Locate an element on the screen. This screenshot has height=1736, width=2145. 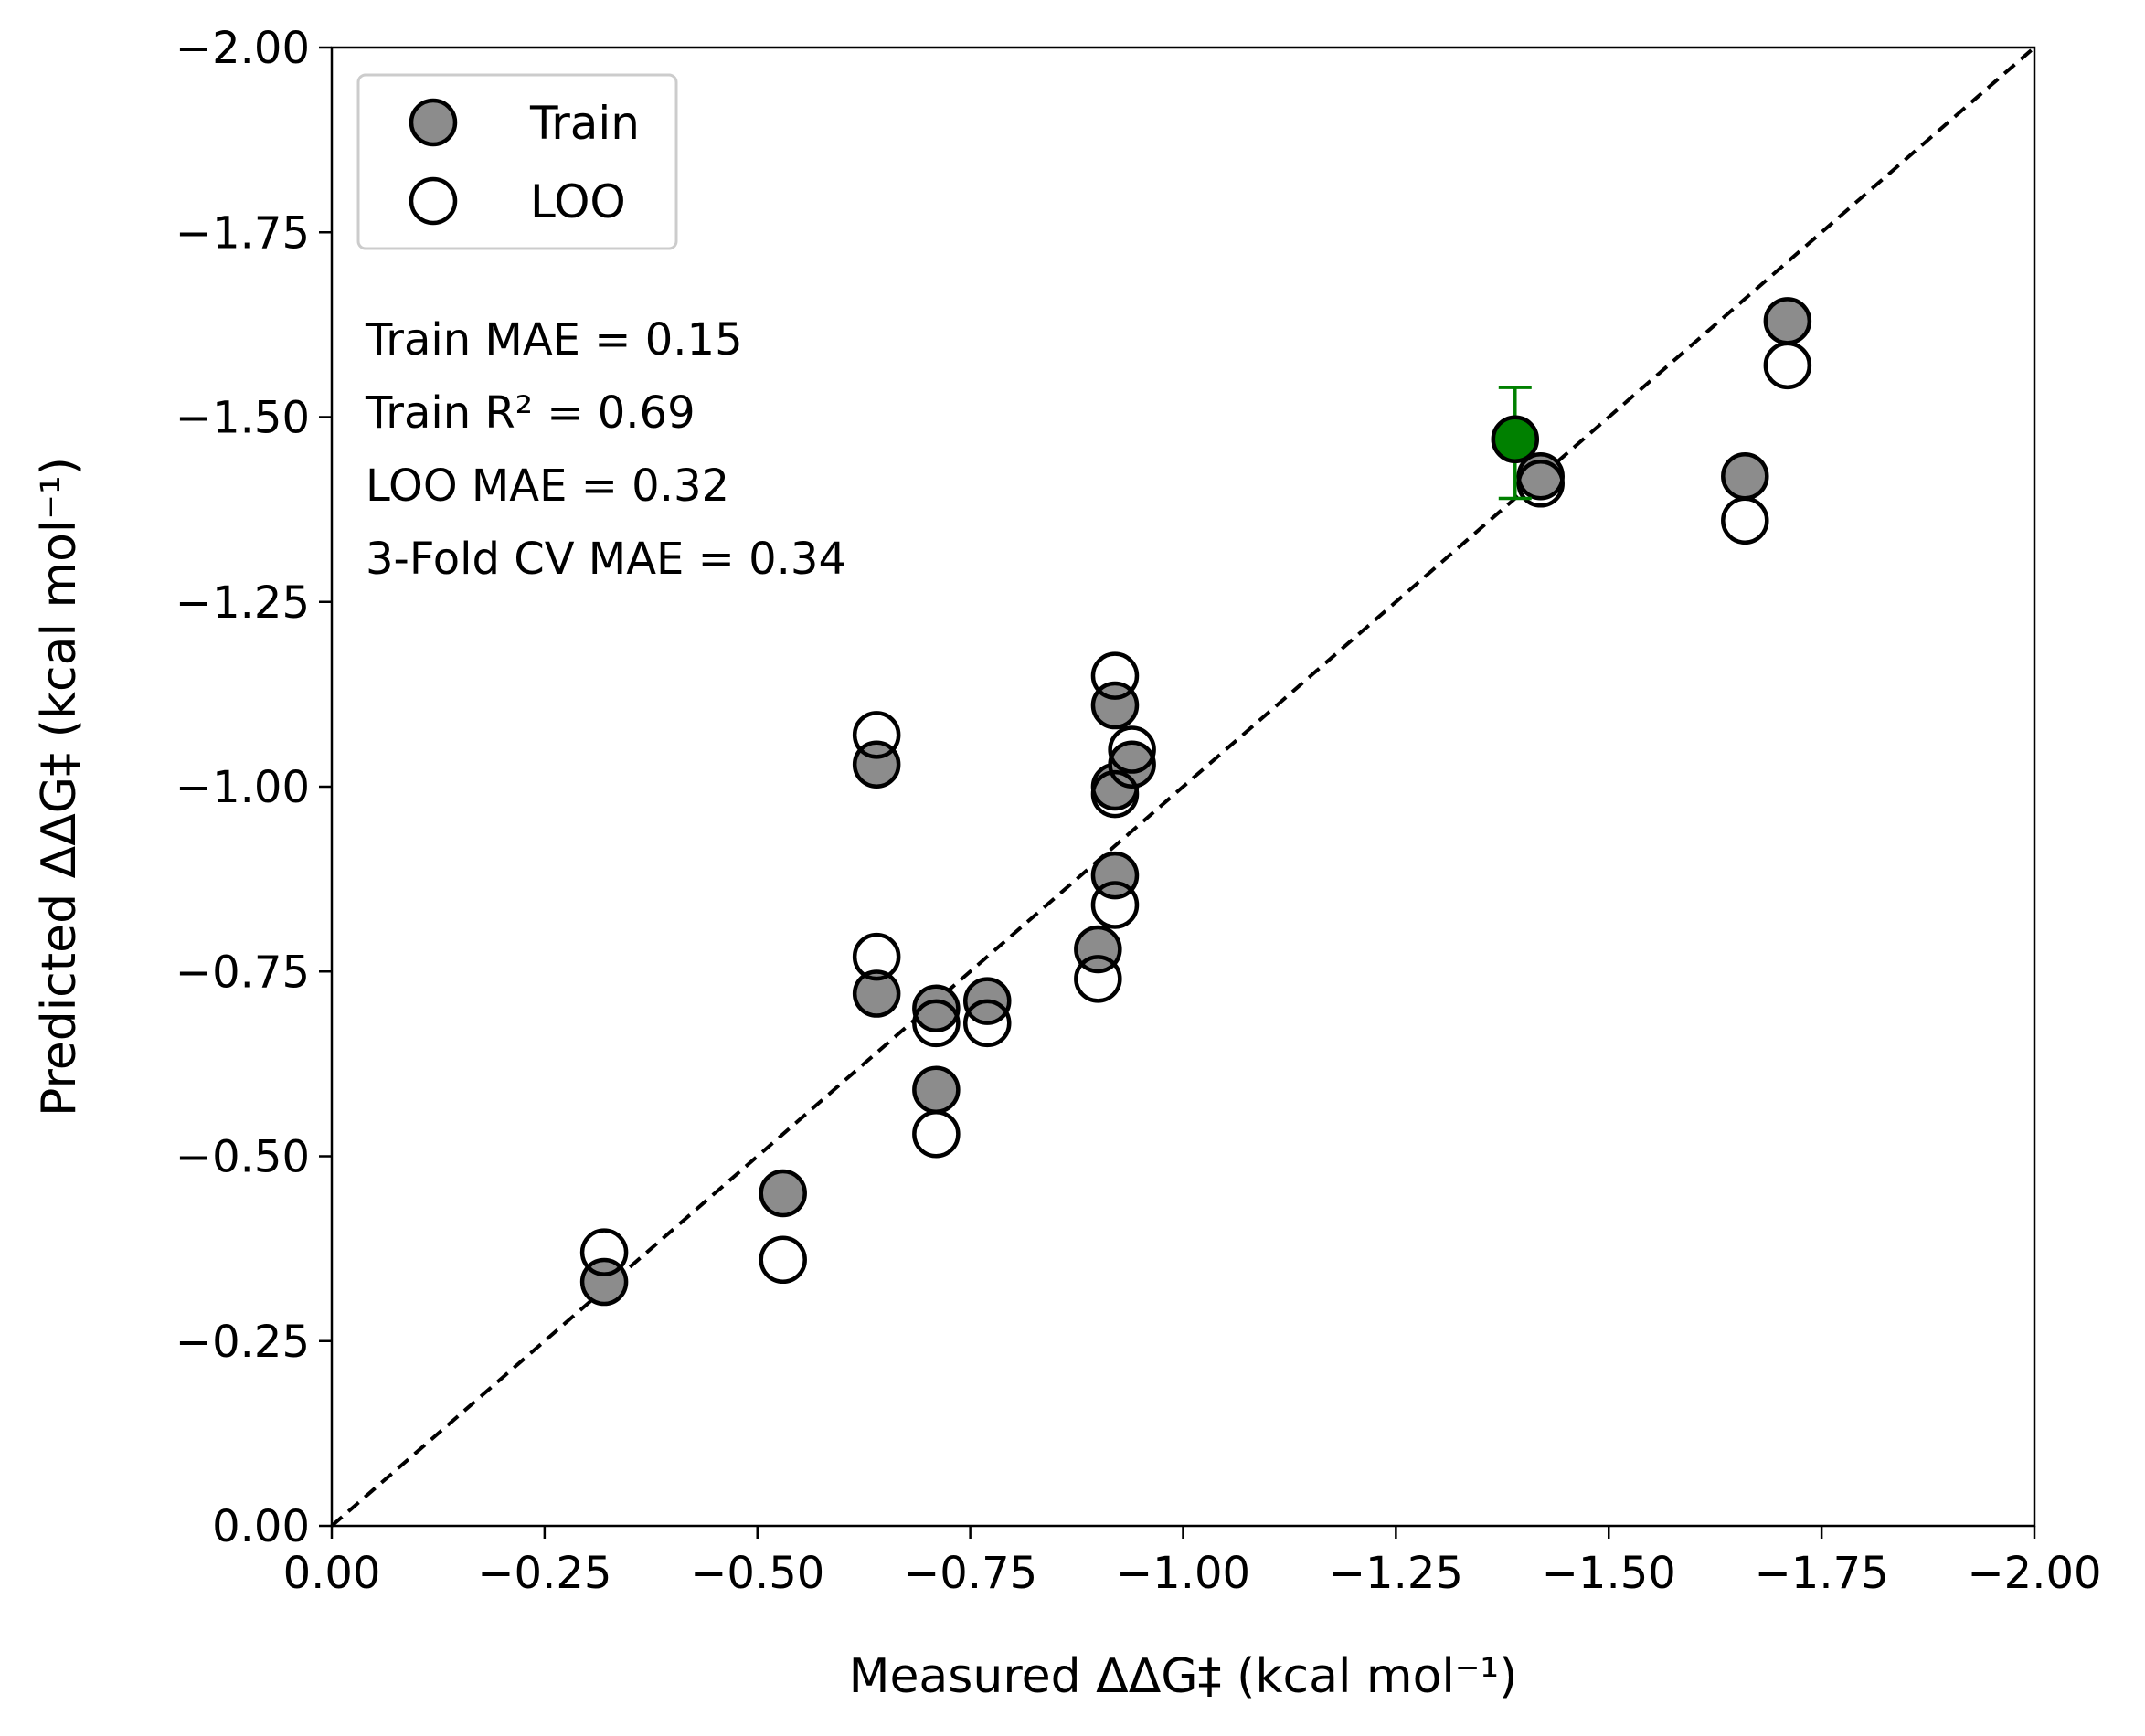
y-tick-label: −1.00 is located at coordinates (243, 787).